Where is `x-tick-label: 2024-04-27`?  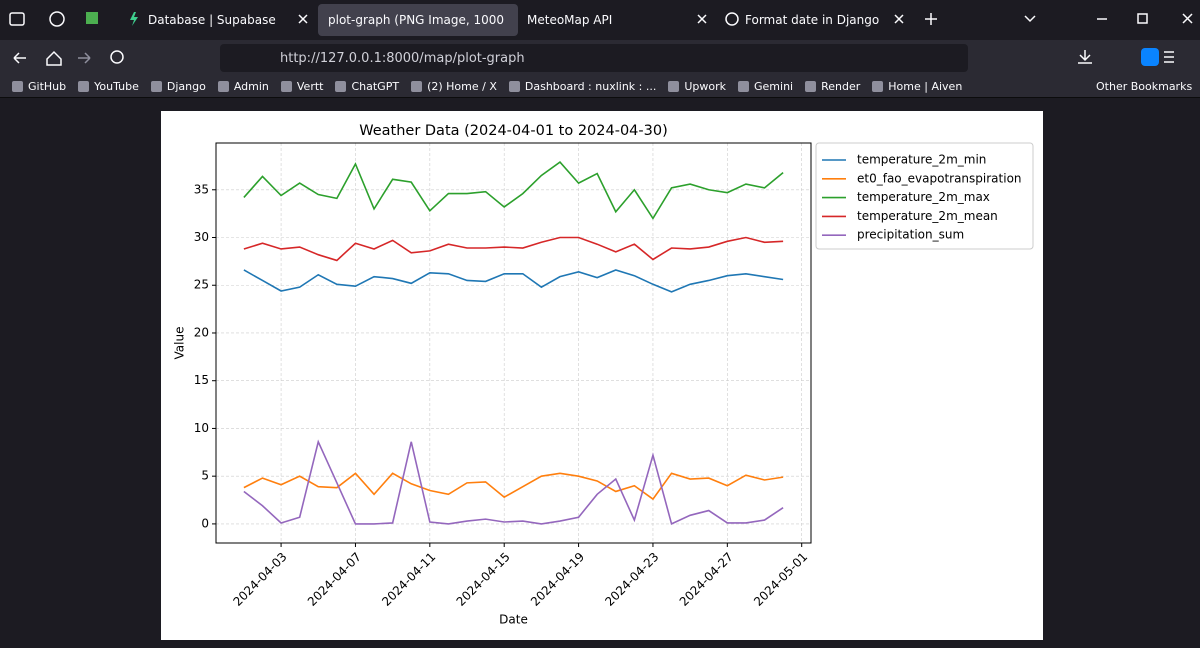
x-tick-label: 2024-04-27 is located at coordinates (706, 579).